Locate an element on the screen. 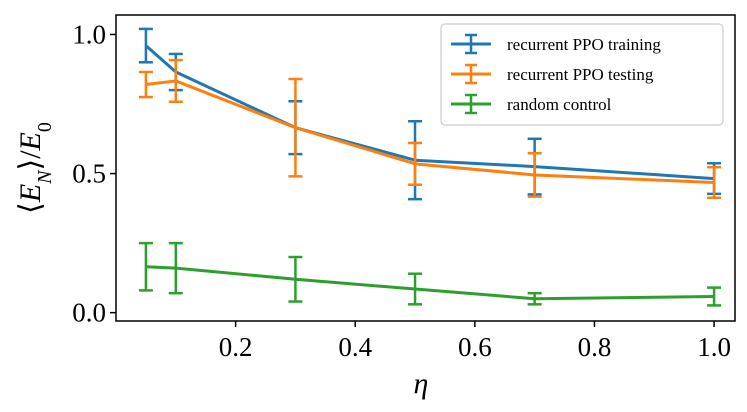 The image size is (747, 412). y-tick-label: 0.0 is located at coordinates (89, 313).